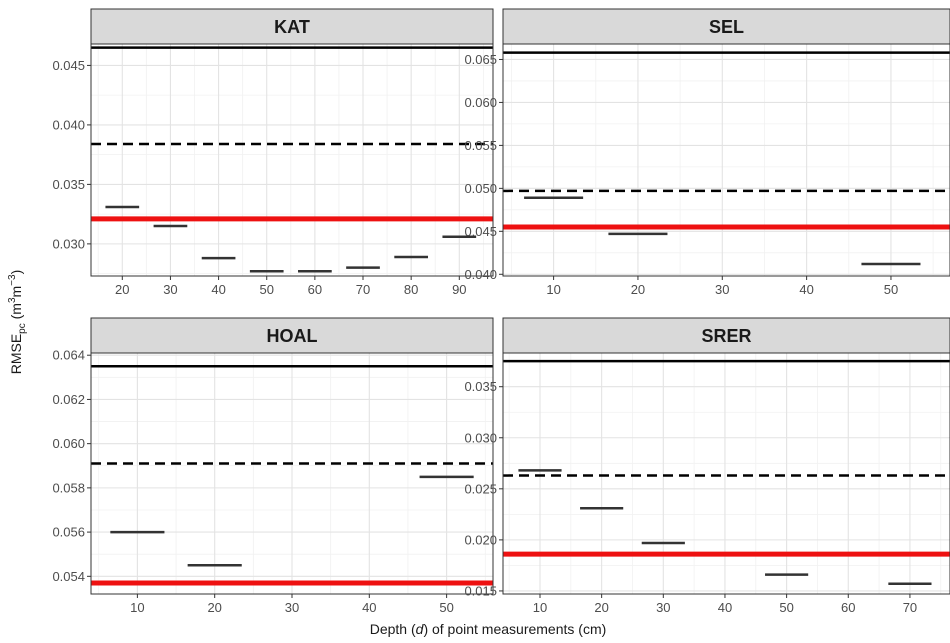 This screenshot has height=643, width=950. Describe the element at coordinates (553, 289) in the screenshot. I see `x-tick-label-sel: 10` at that location.